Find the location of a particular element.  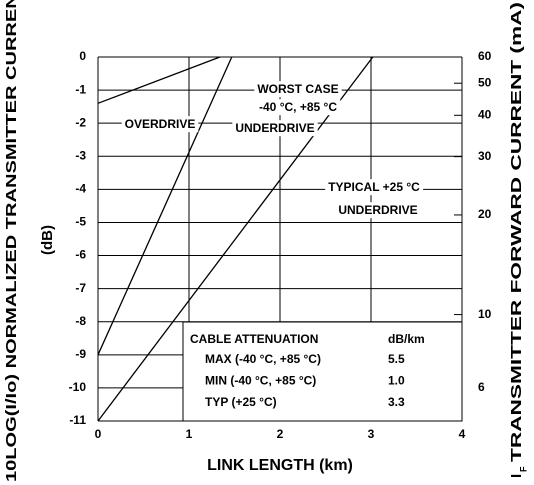

y-tick-label: -8 is located at coordinates (80, 321).